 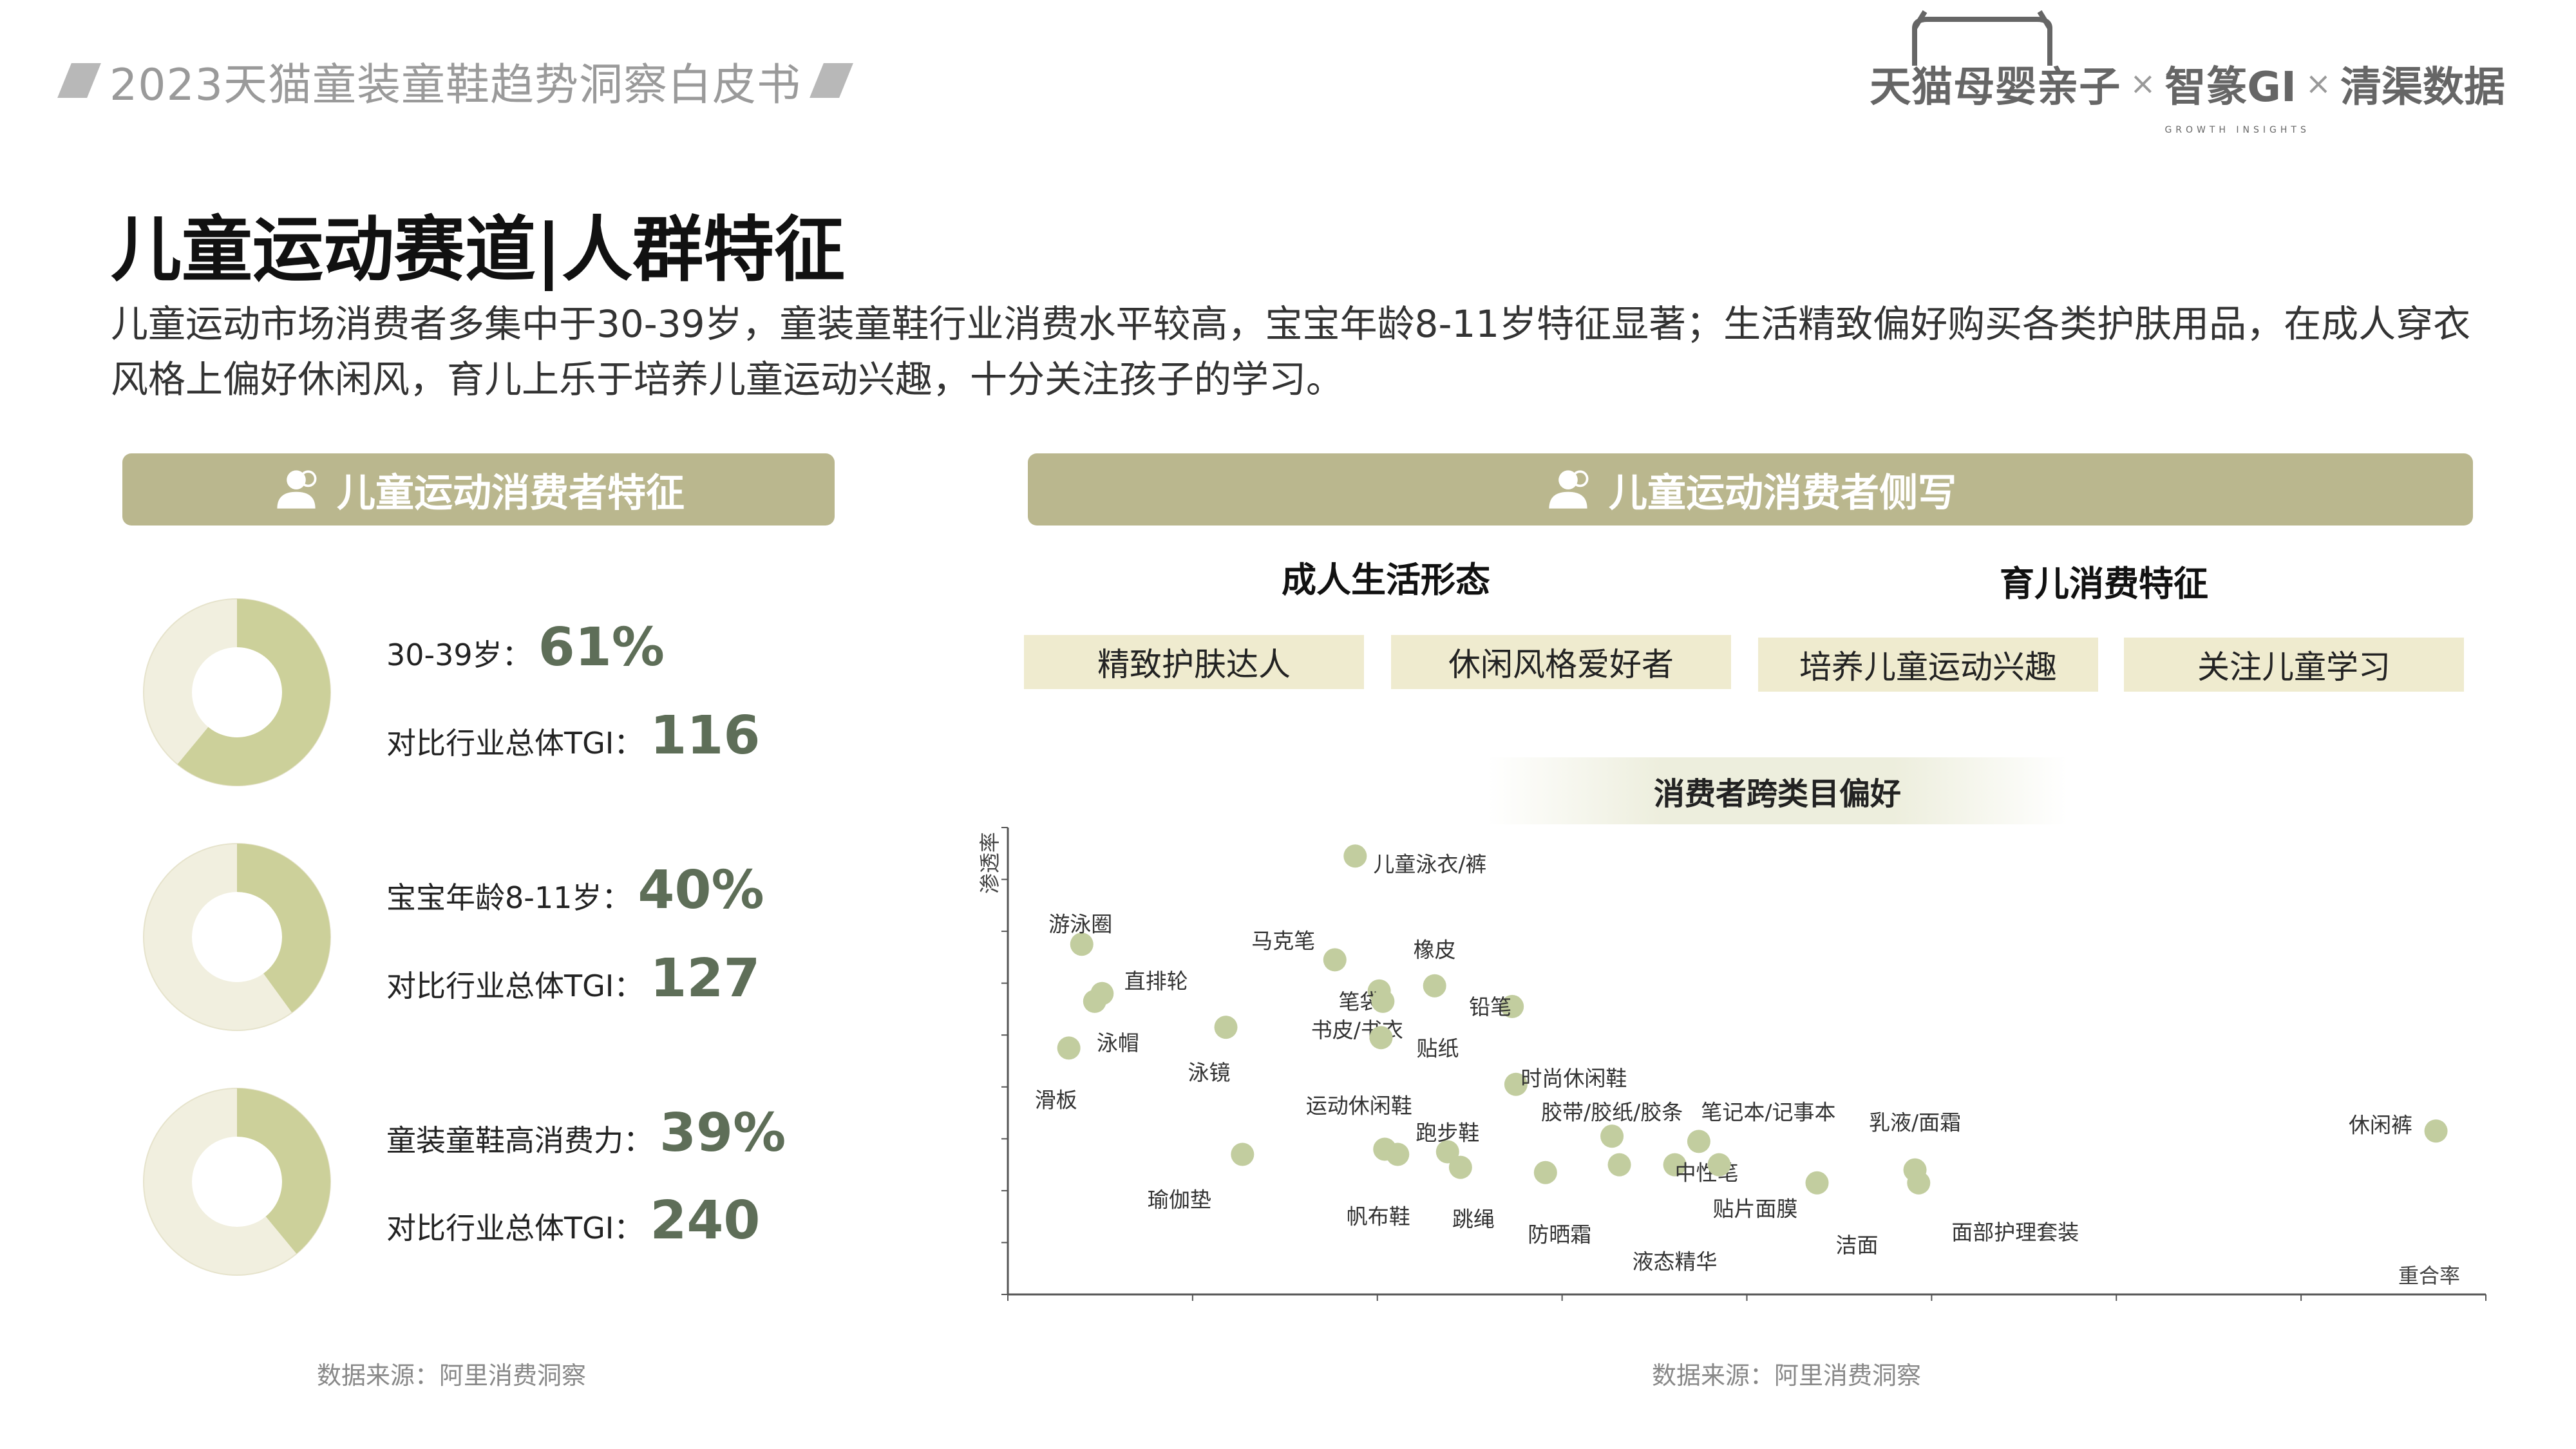 What do you see at coordinates (1983, 38) in the screenshot?
I see `tmall-cat-icon` at bounding box center [1983, 38].